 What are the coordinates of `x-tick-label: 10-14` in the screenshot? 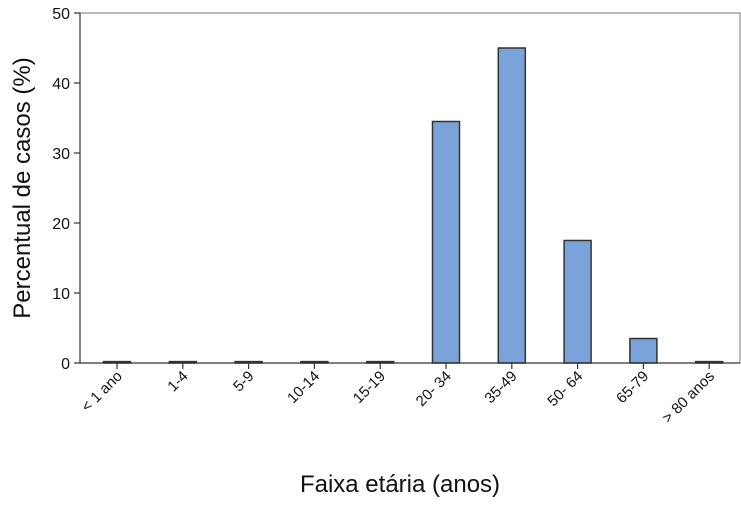 It's located at (303, 387).